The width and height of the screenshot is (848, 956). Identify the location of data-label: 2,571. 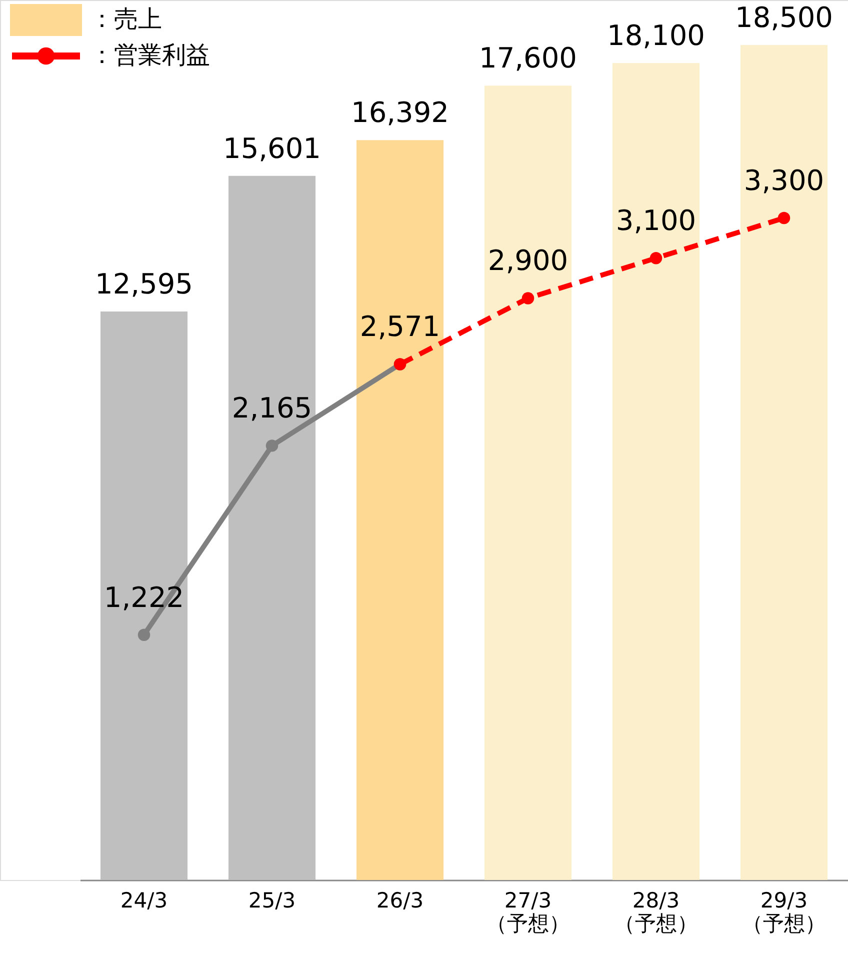
(400, 327).